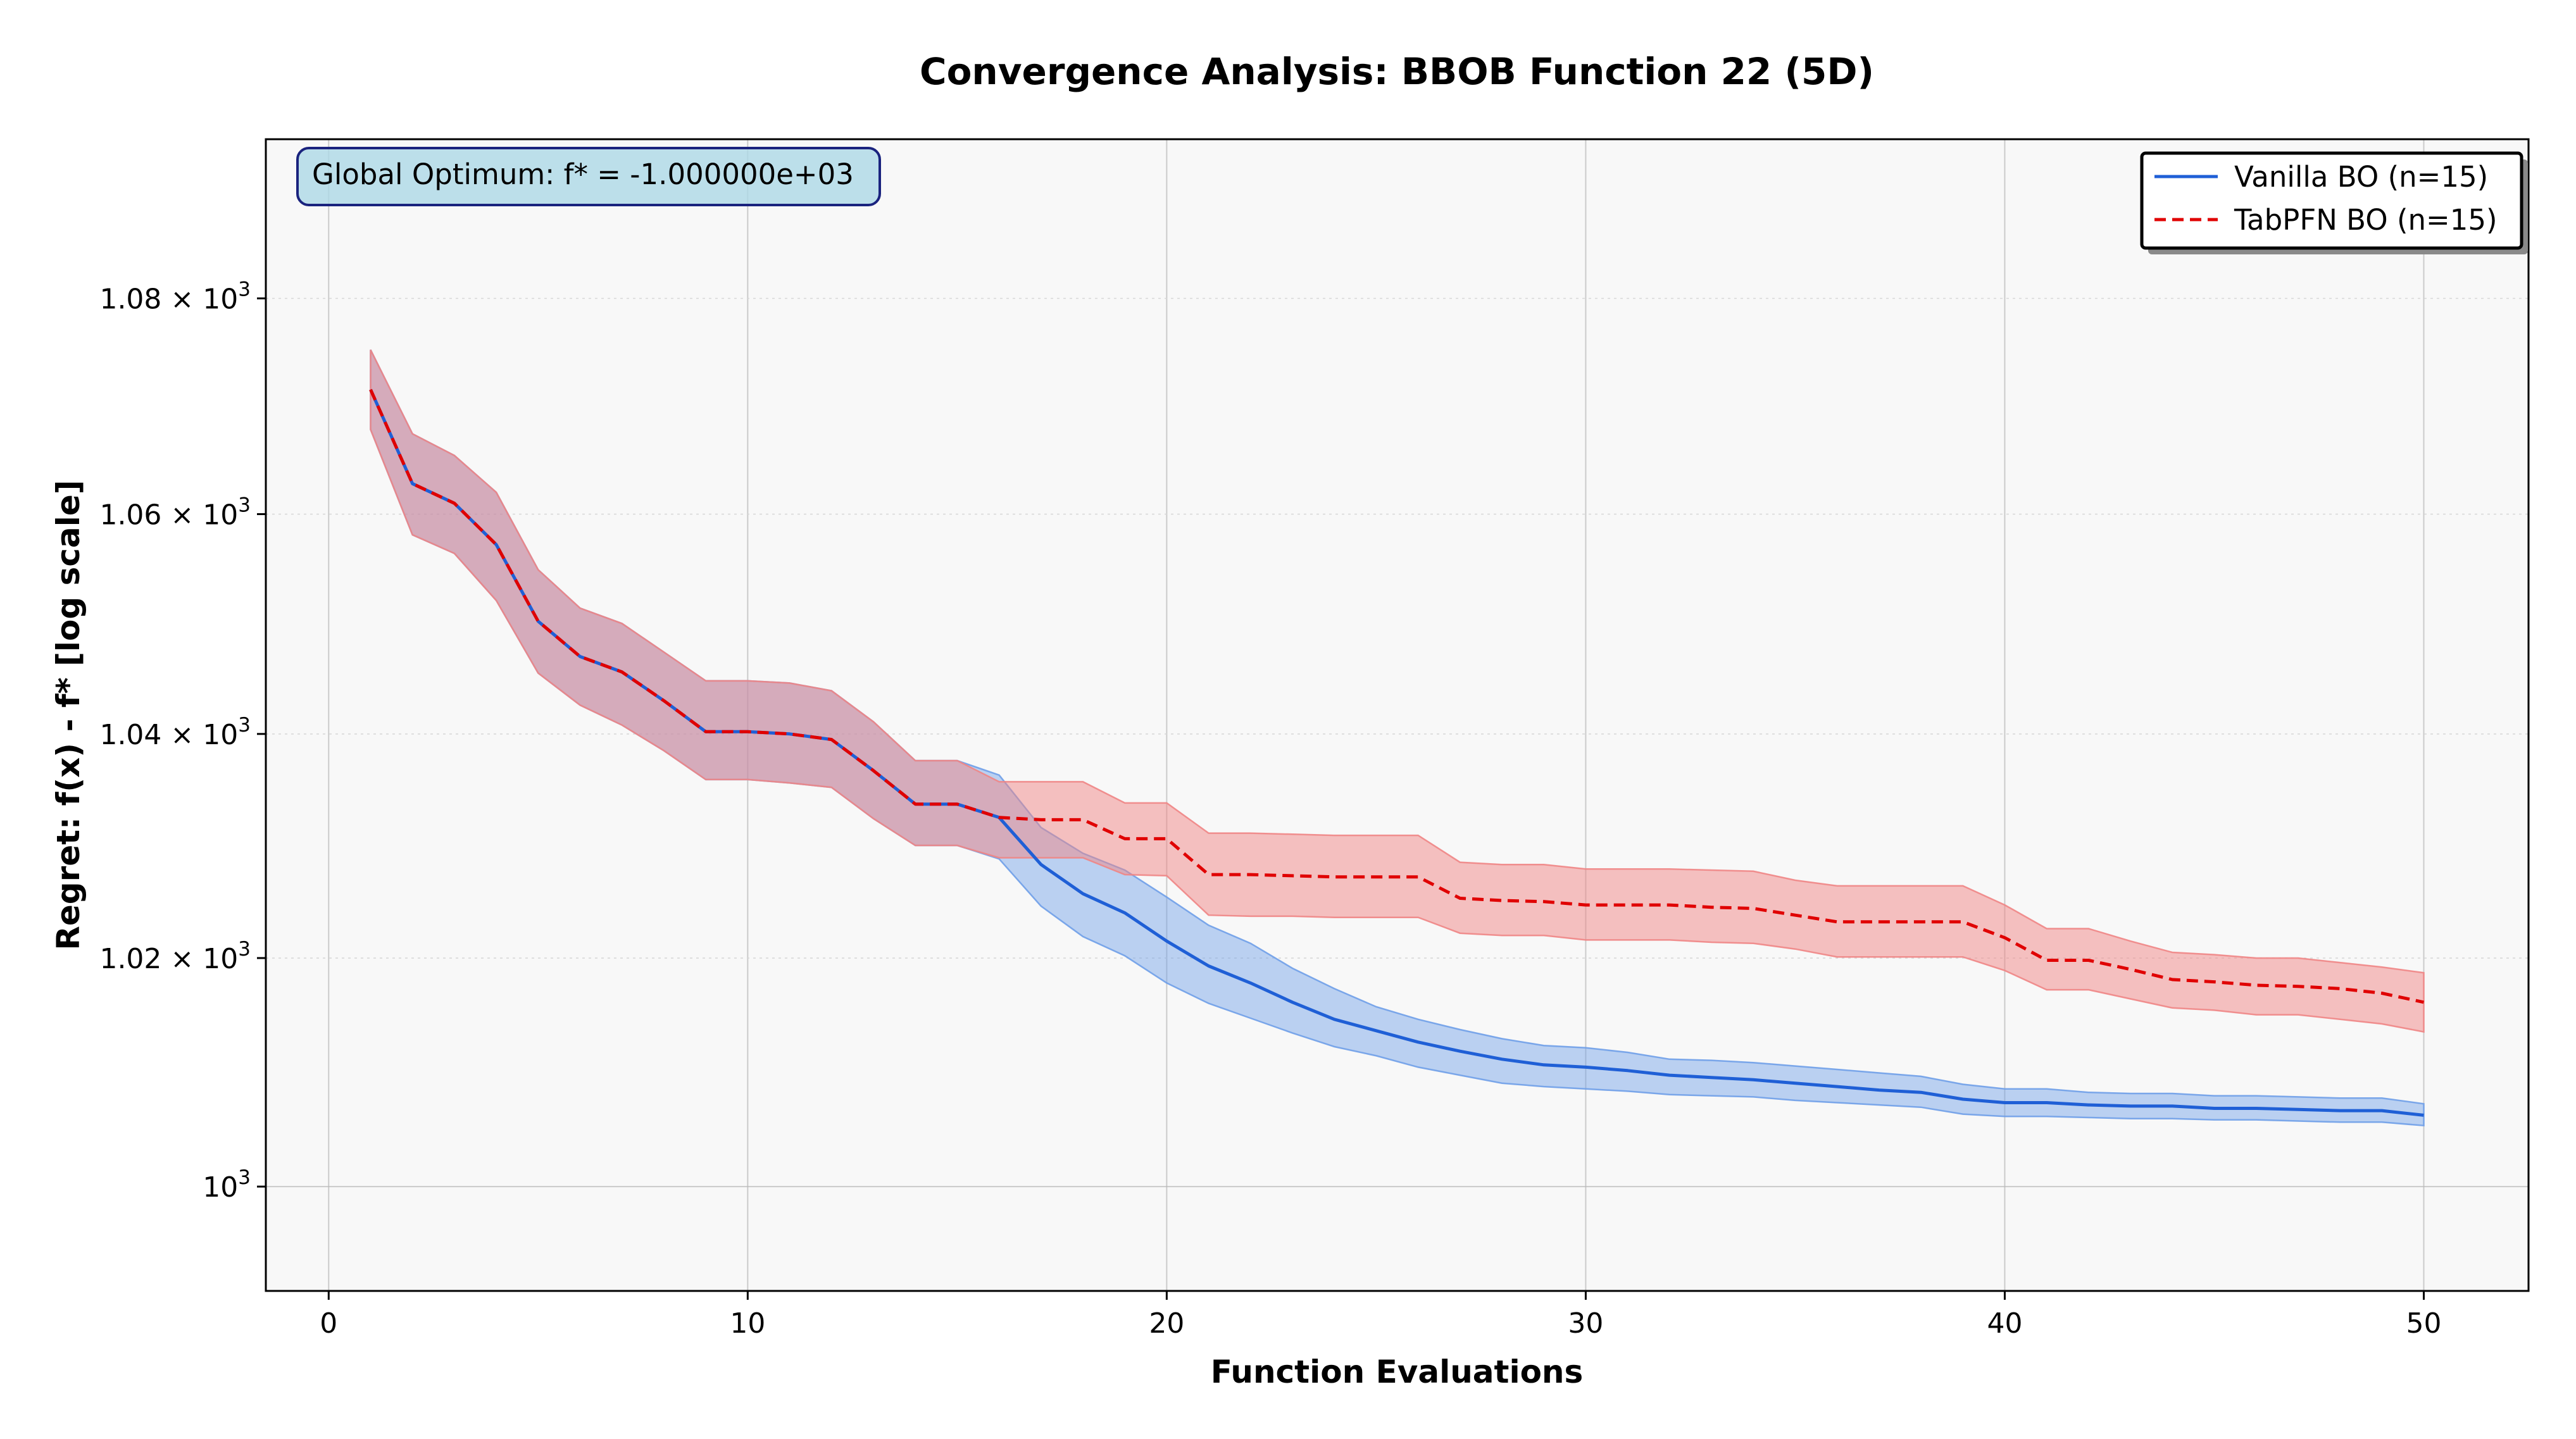  Describe the element at coordinates (747, 1323) in the screenshot. I see `x-tick-label: 10` at that location.